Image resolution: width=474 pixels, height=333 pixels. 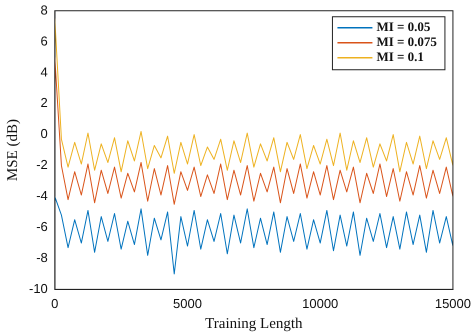 What do you see at coordinates (54, 303) in the screenshot?
I see `x-tick-label: 0` at bounding box center [54, 303].